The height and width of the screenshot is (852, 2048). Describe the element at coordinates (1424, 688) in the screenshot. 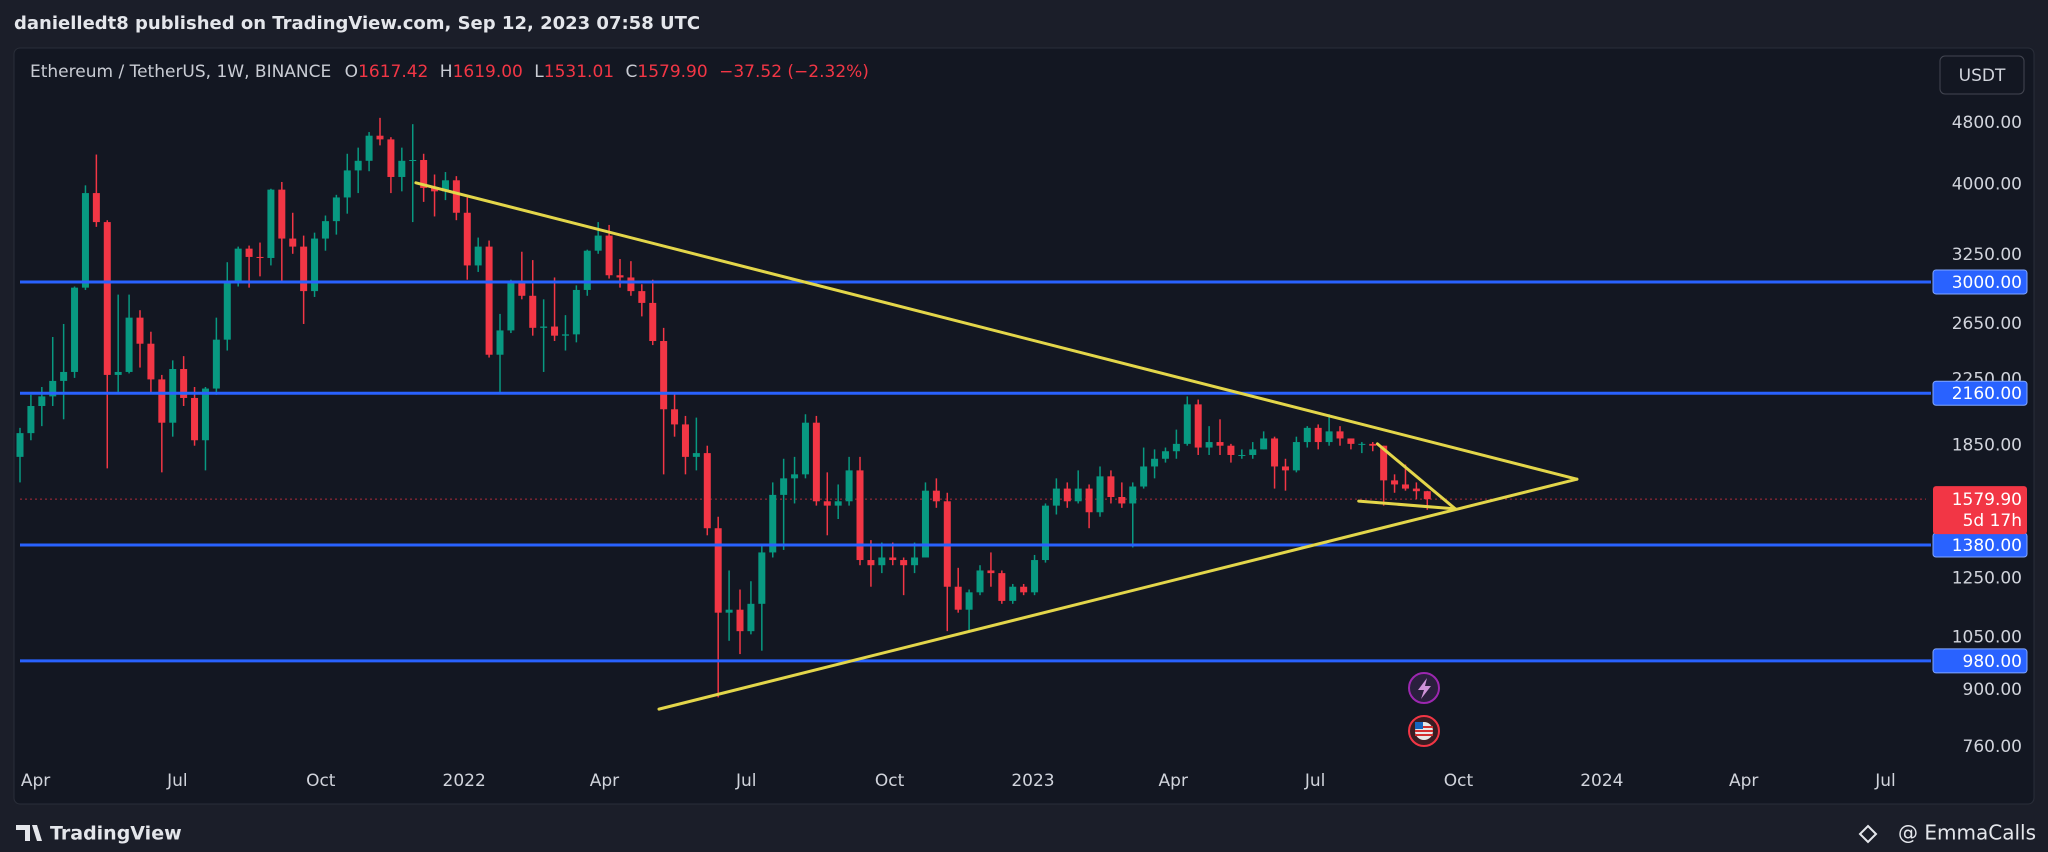

I see `lightning-glyph` at that location.